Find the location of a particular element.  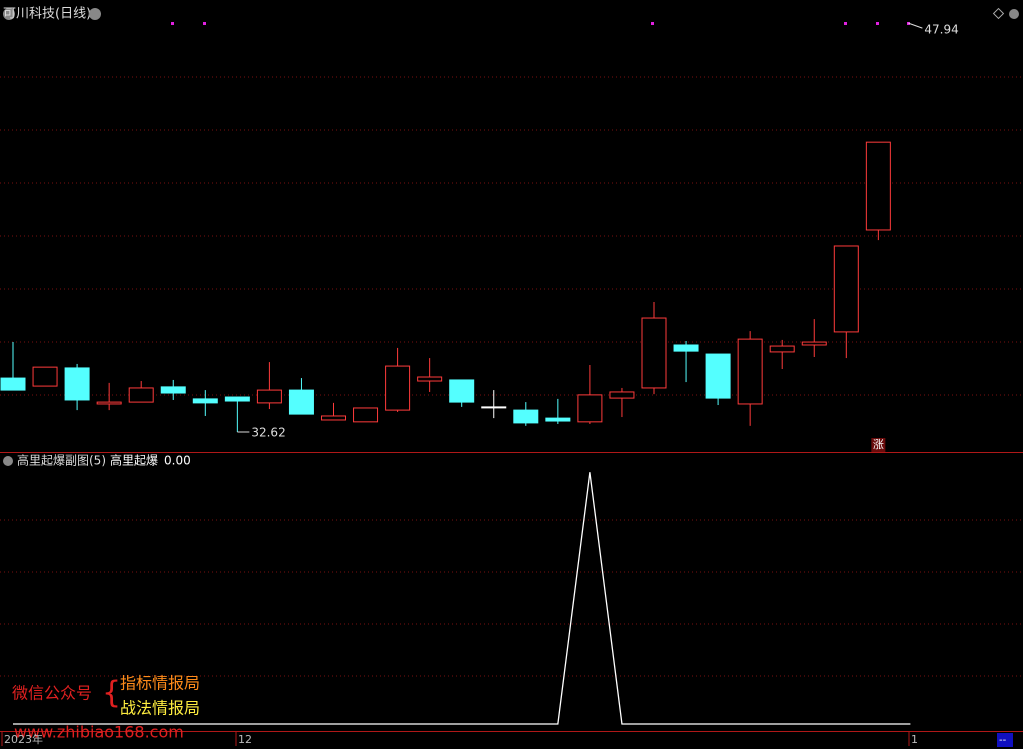

status-box is located at coordinates (1005, 740).